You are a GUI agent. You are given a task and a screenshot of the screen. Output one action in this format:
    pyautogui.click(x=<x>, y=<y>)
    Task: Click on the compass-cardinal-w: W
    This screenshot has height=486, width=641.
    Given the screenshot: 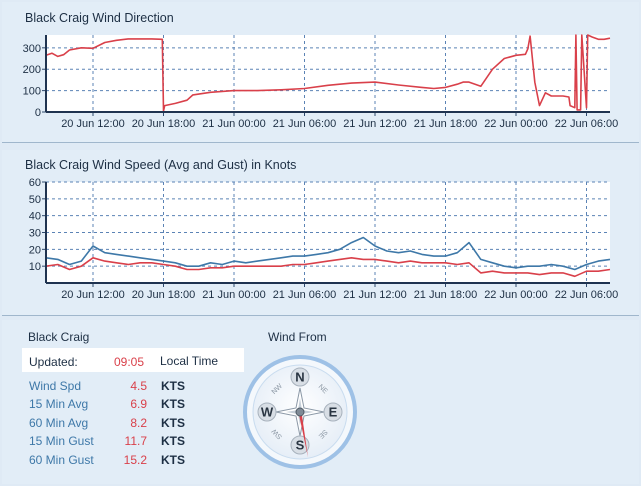 What is the action you would take?
    pyautogui.click(x=267, y=412)
    